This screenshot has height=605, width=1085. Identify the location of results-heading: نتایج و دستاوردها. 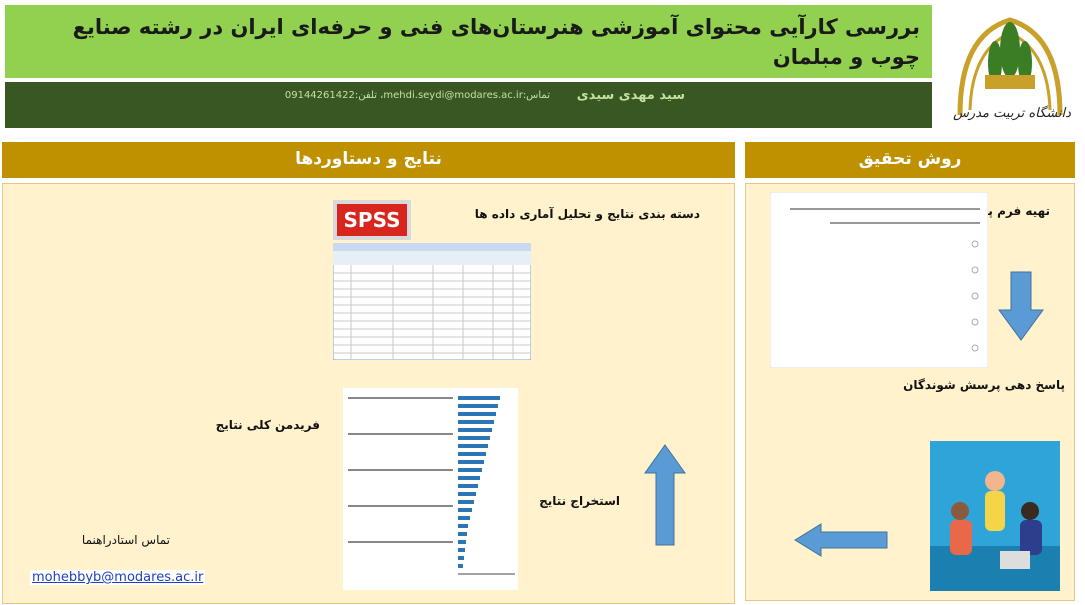
(368, 160).